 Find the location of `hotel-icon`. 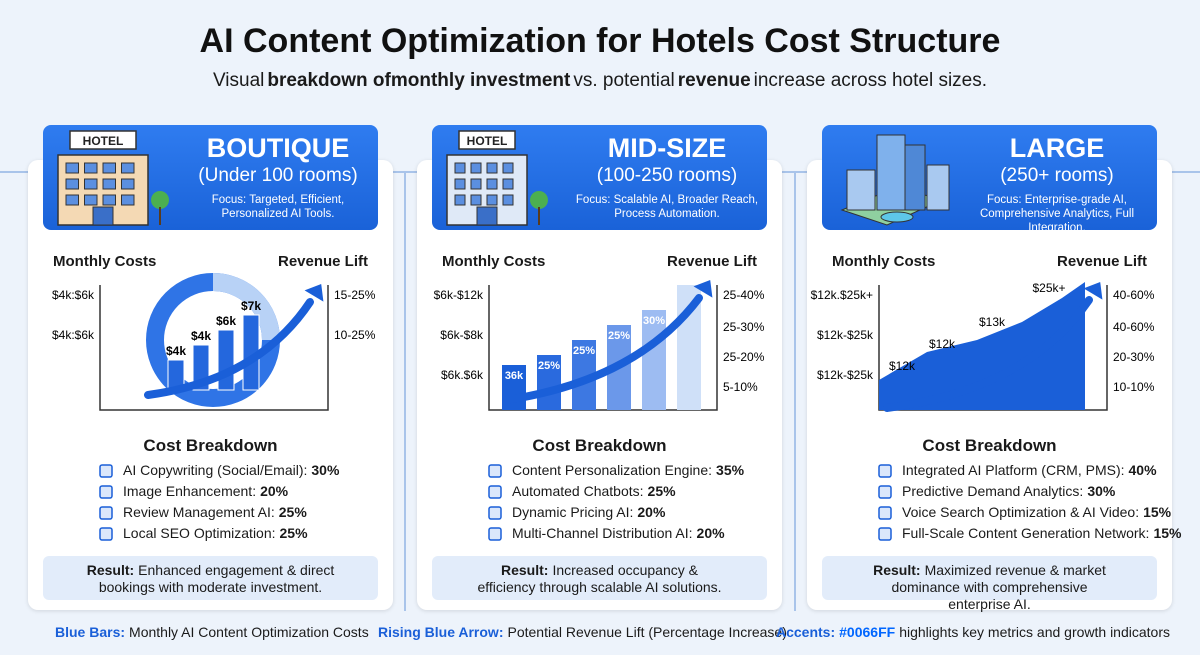

hotel-icon is located at coordinates (895, 180).